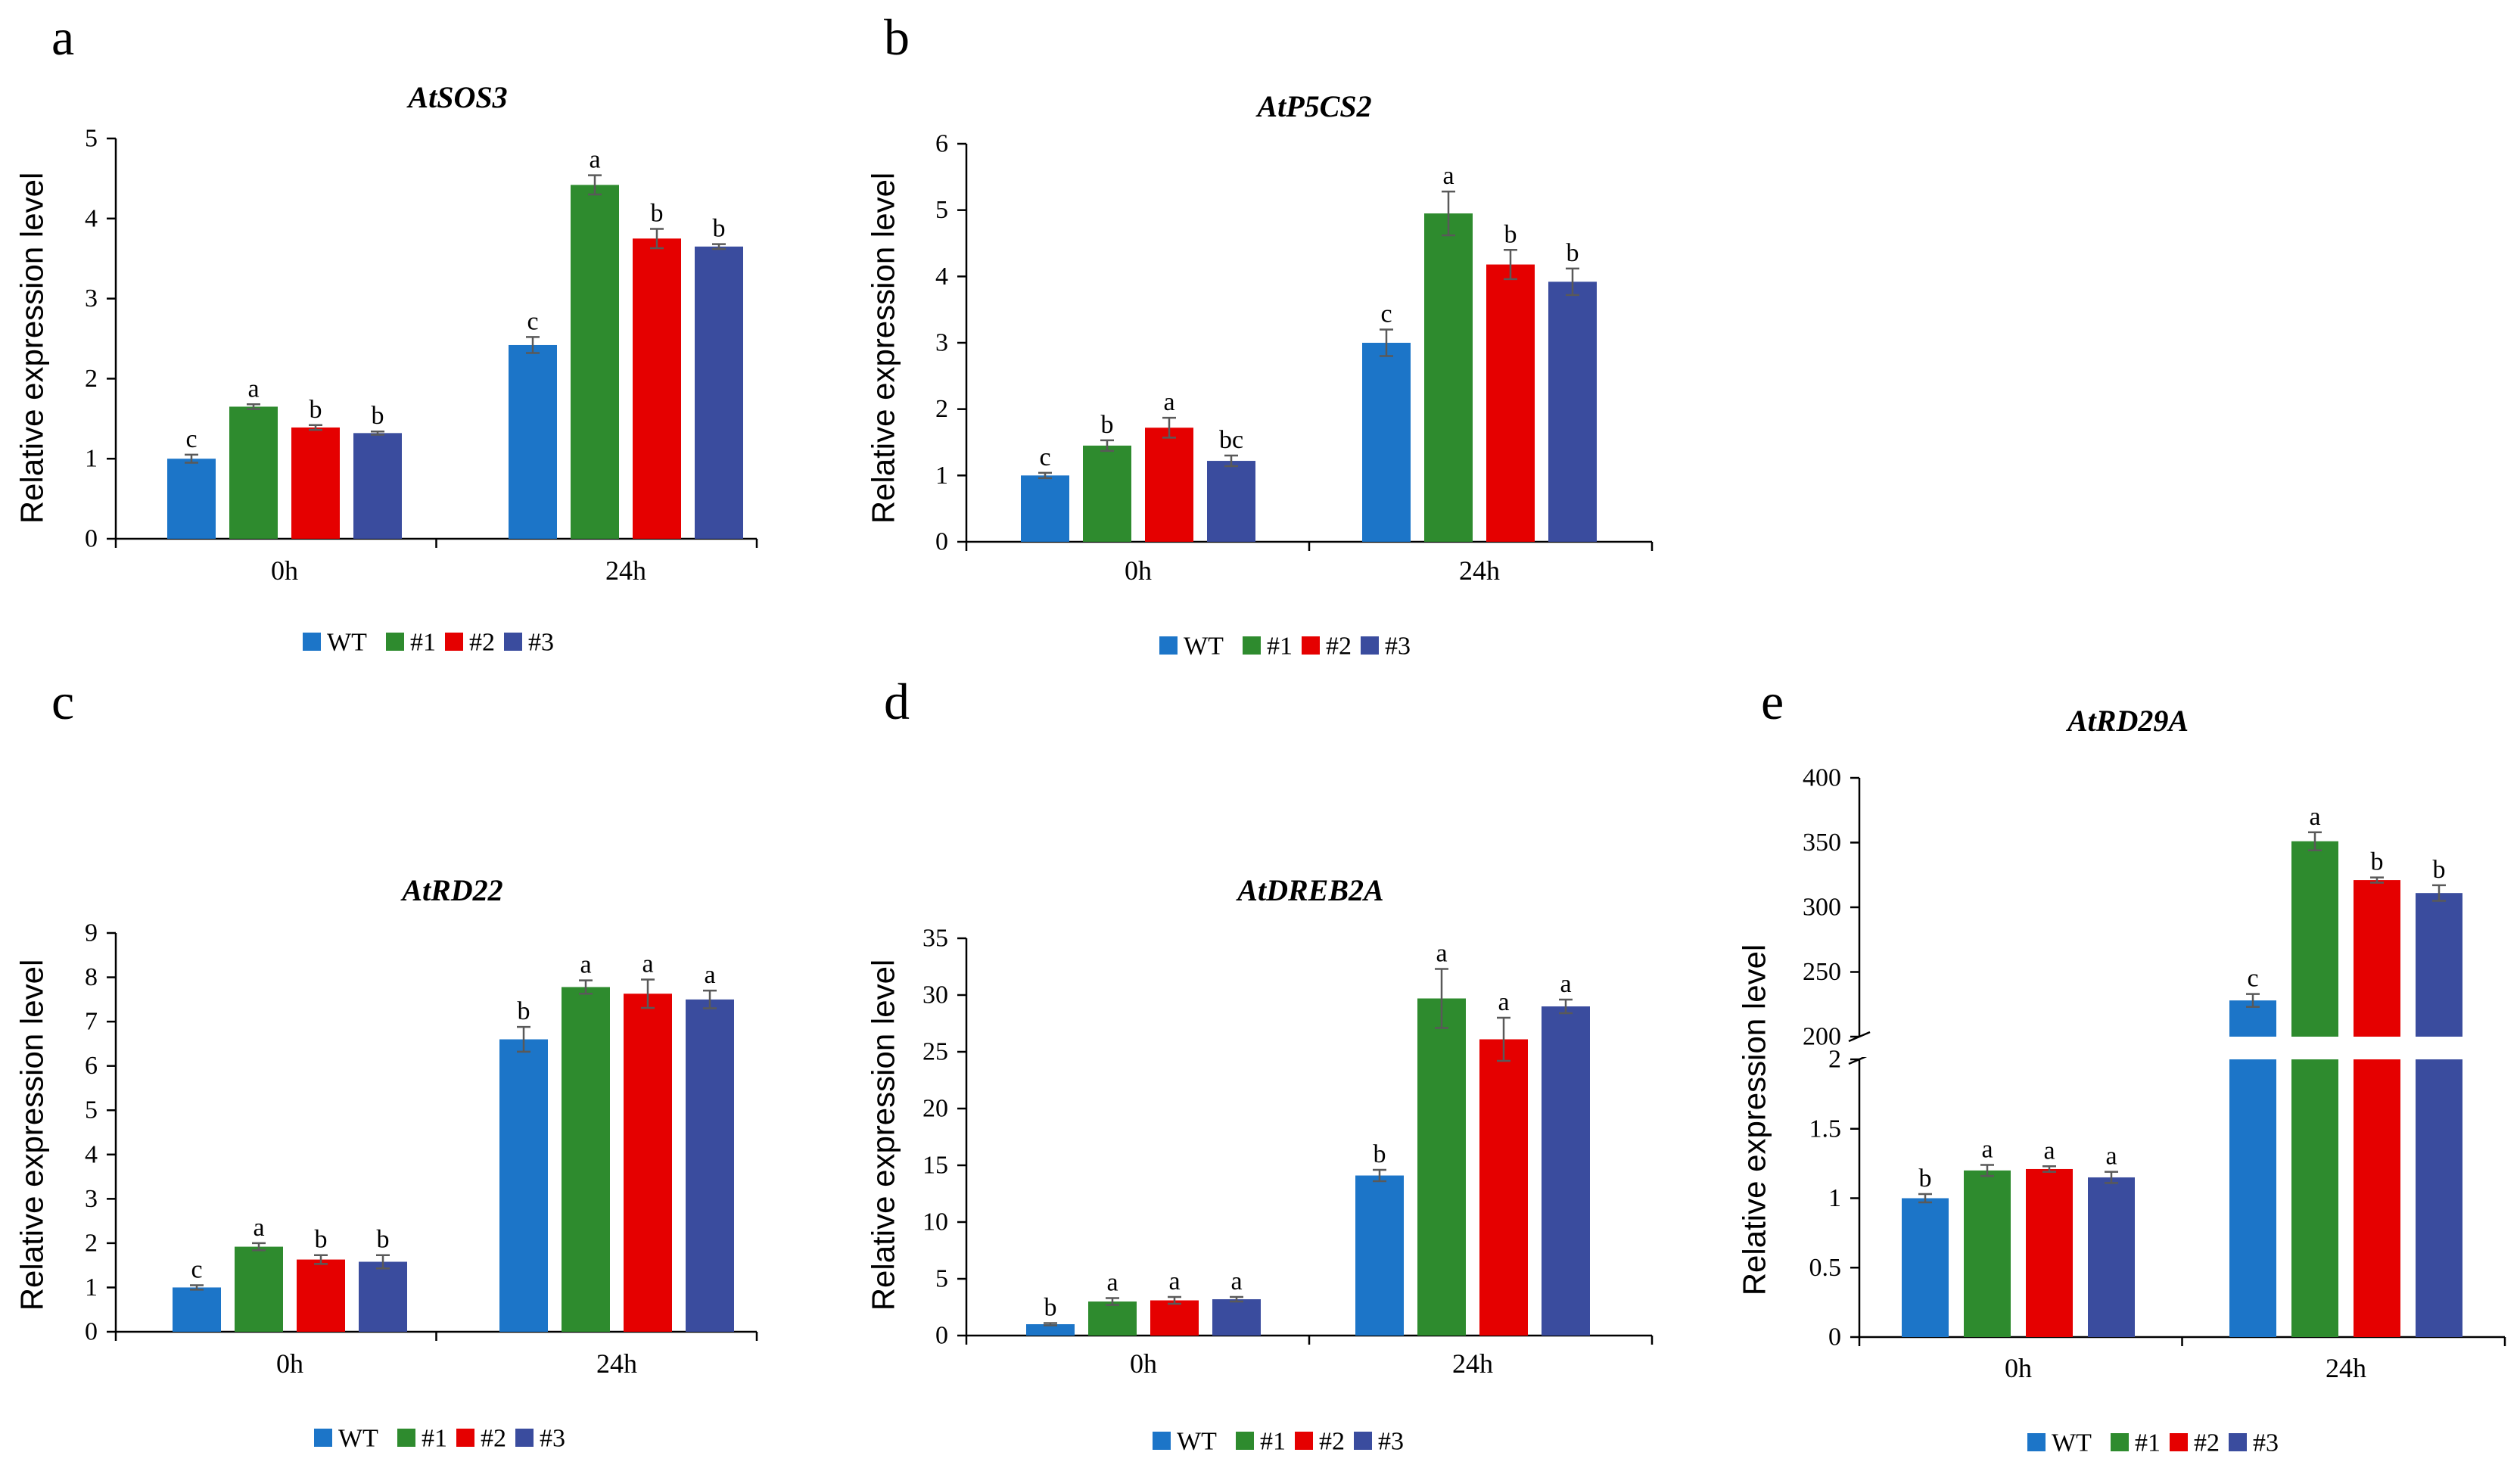  What do you see at coordinates (1304, 1441) in the screenshot?
I see `legend-swatch-line2` at bounding box center [1304, 1441].